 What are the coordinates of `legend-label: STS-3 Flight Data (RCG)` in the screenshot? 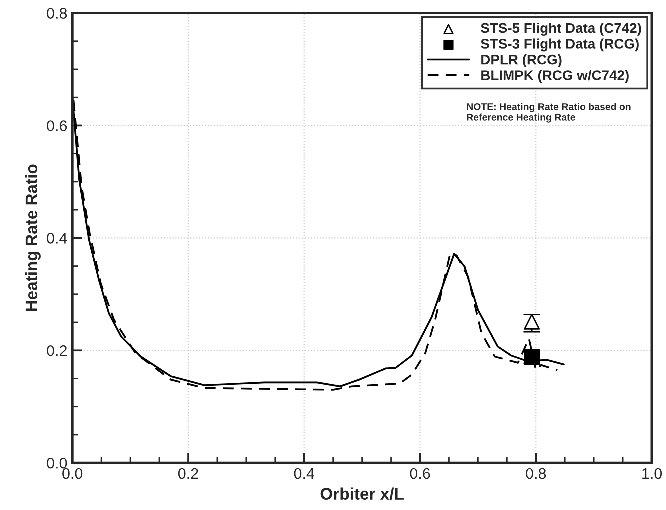 It's located at (560, 45).